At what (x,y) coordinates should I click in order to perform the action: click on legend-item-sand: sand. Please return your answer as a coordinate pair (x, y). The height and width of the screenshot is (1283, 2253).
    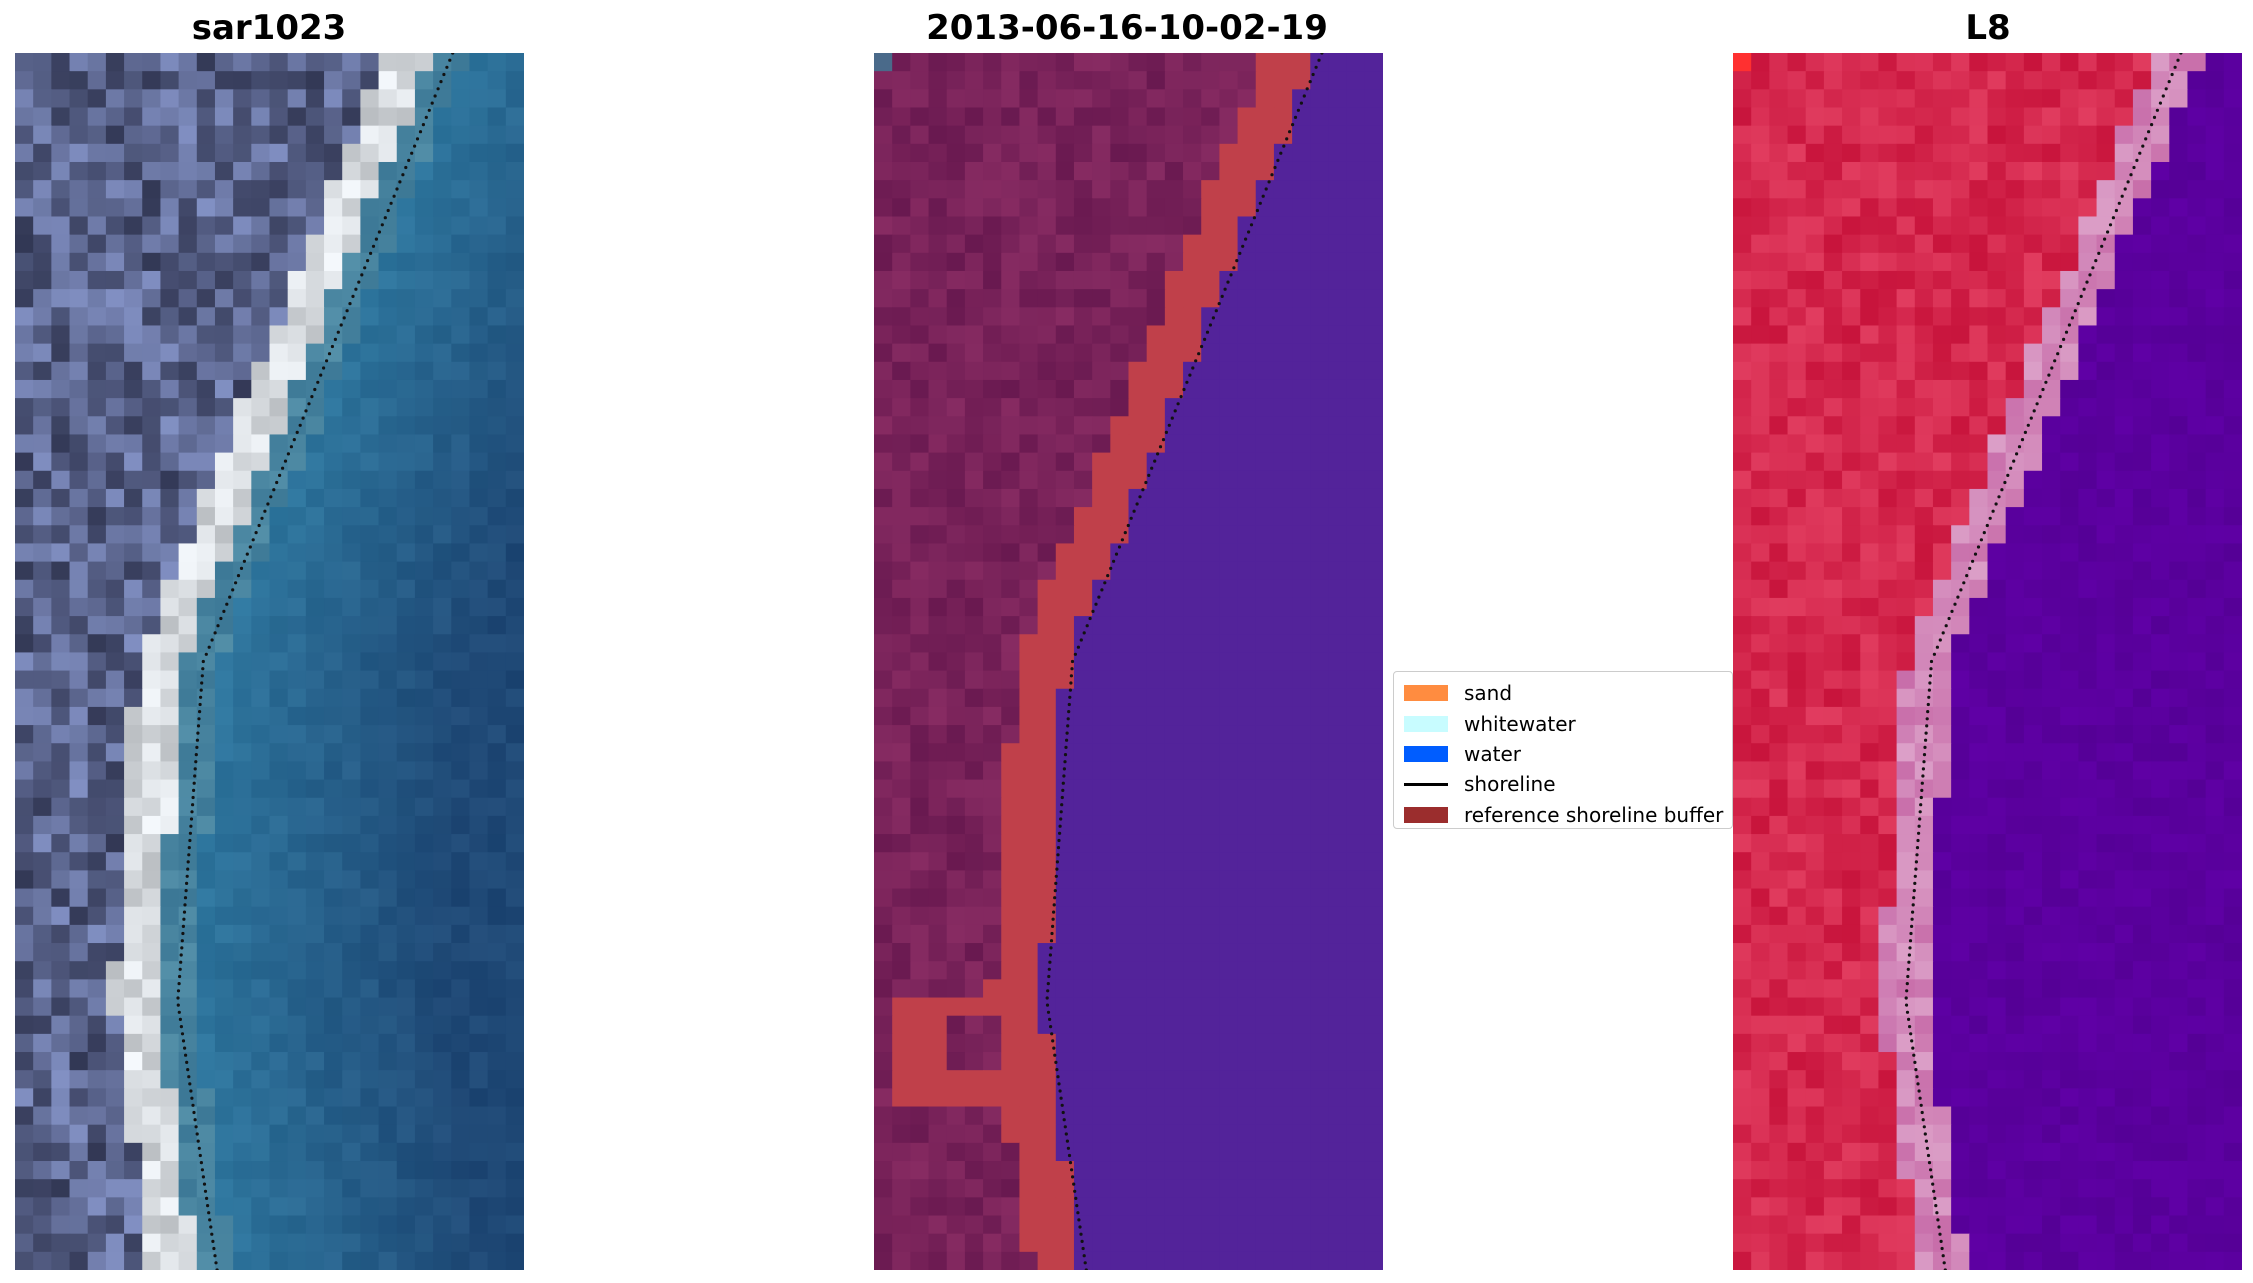
    Looking at the image, I should click on (1566, 693).